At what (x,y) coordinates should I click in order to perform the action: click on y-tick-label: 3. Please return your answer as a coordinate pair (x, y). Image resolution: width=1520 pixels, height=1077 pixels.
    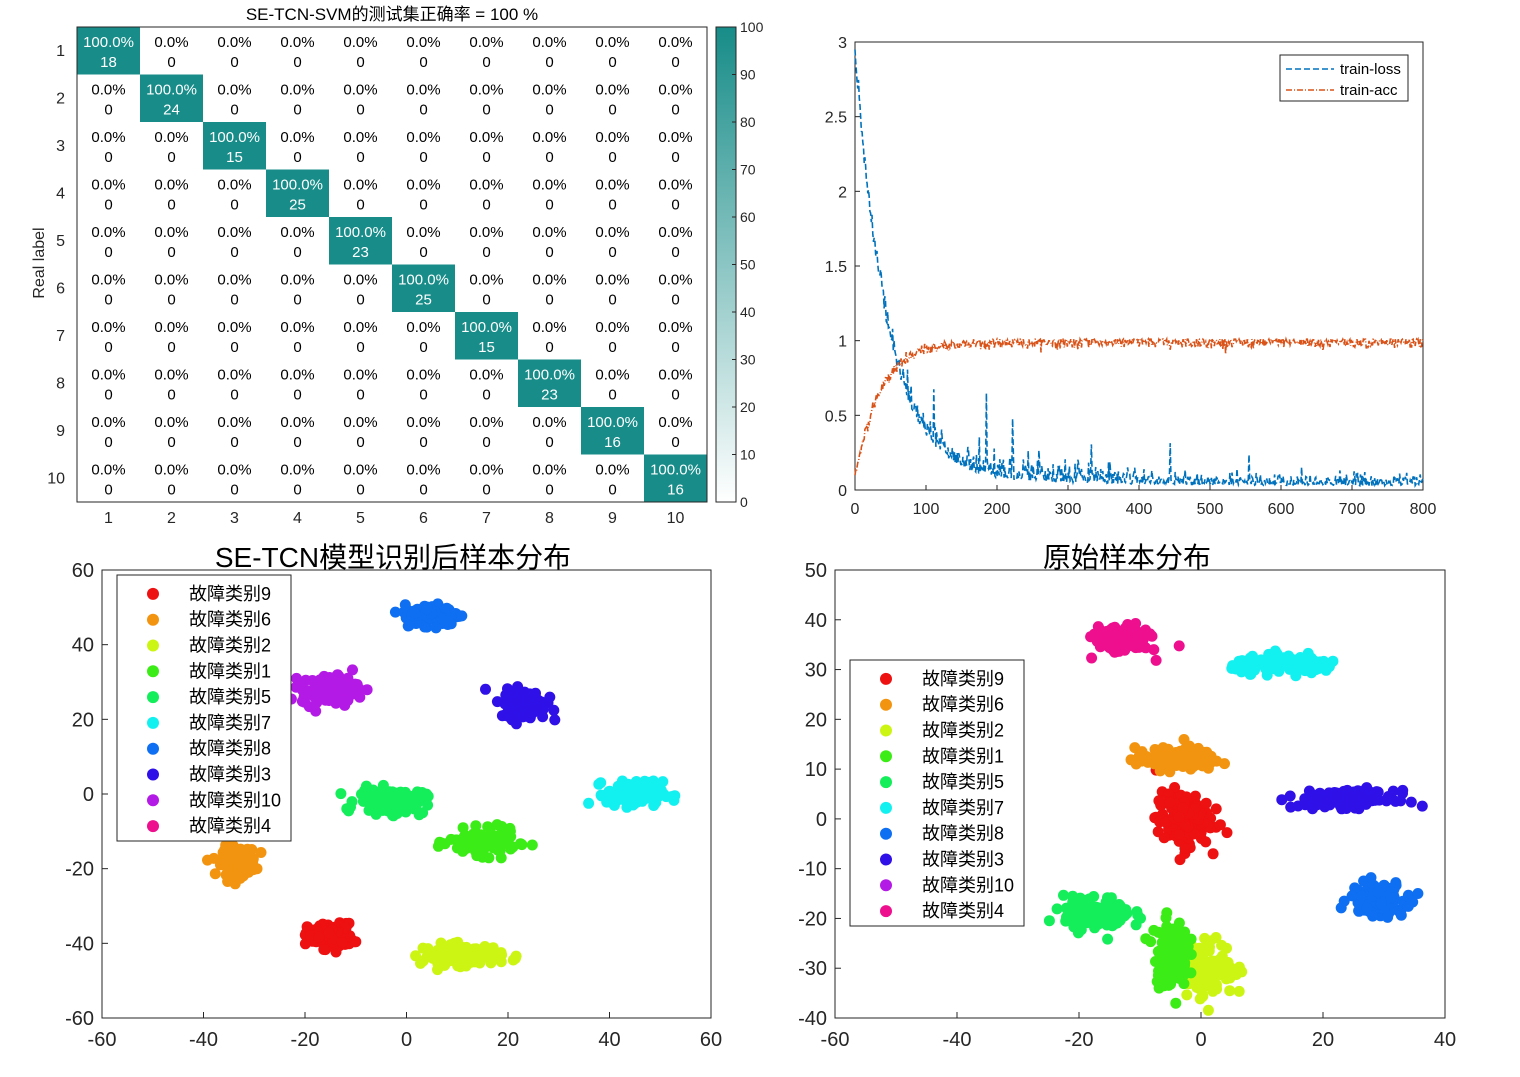
    Looking at the image, I should click on (842, 43).